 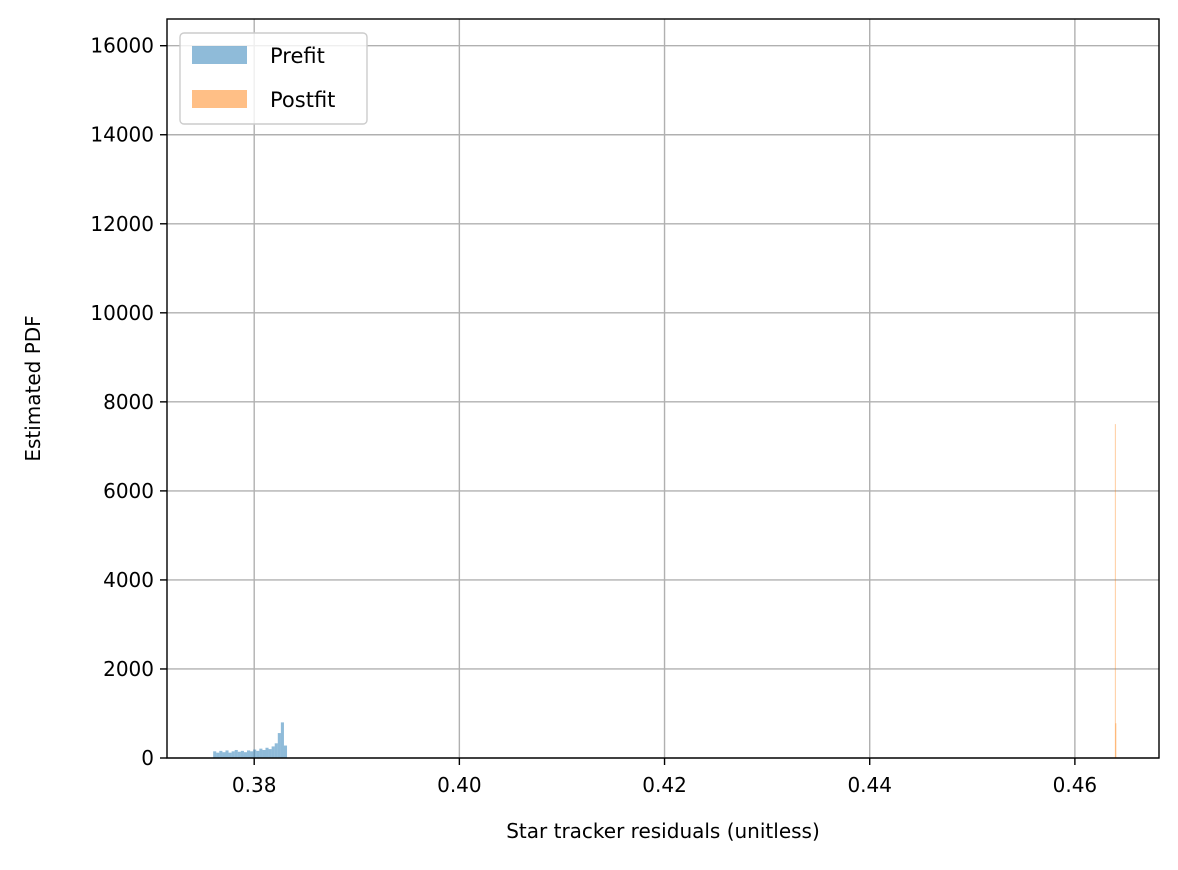 What do you see at coordinates (663, 831) in the screenshot?
I see `x-axis-label: Star tracker residuals (unitless)` at bounding box center [663, 831].